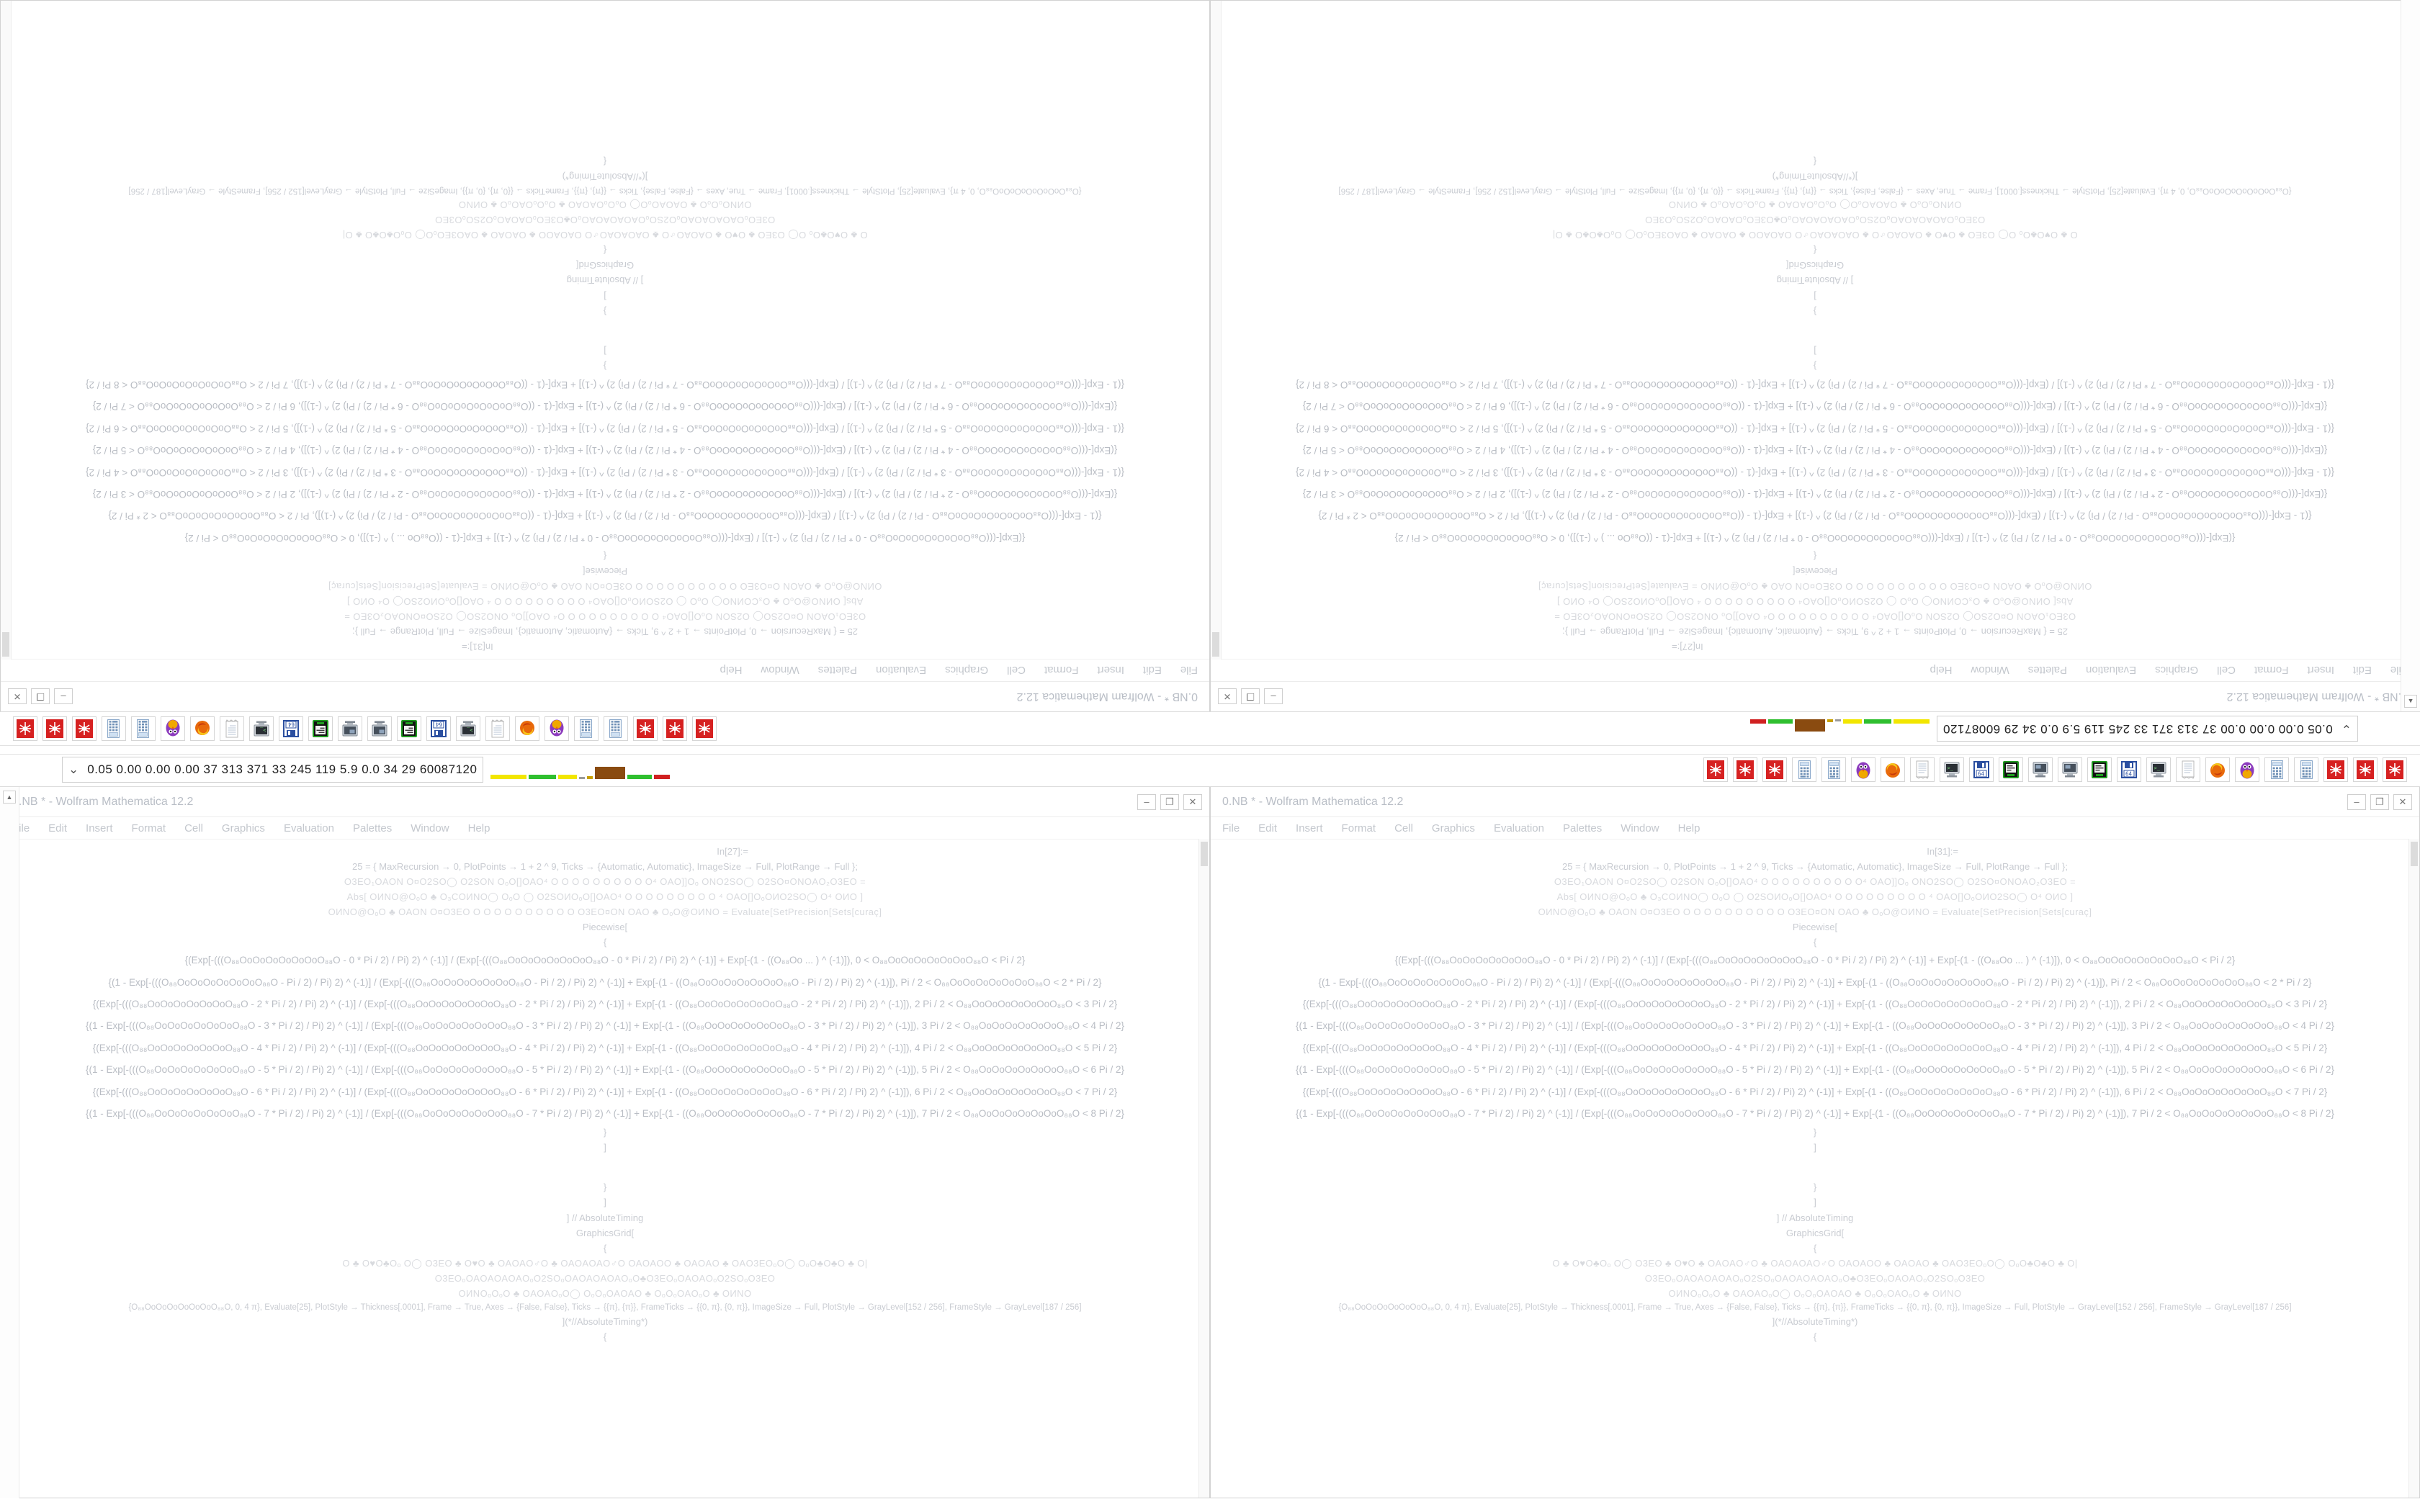 This screenshot has width=2420, height=1512. Describe the element at coordinates (1216, 330) in the screenshot. I see `vertical-scrollbar-left-mirror` at that location.